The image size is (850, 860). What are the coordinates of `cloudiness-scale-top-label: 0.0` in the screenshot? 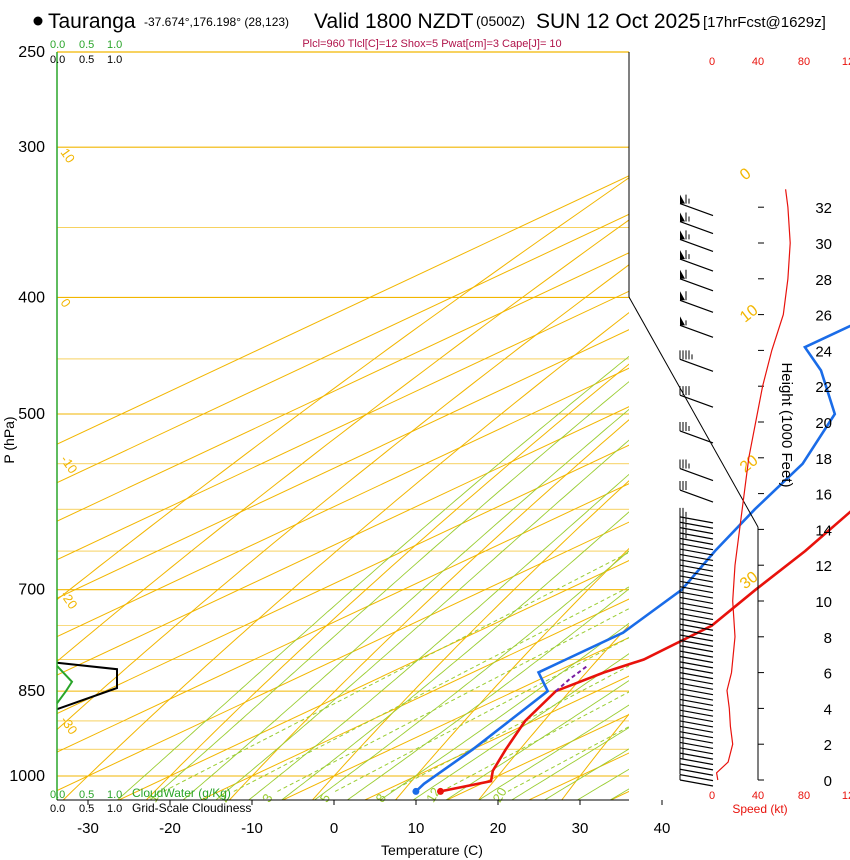 It's located at (57, 60).